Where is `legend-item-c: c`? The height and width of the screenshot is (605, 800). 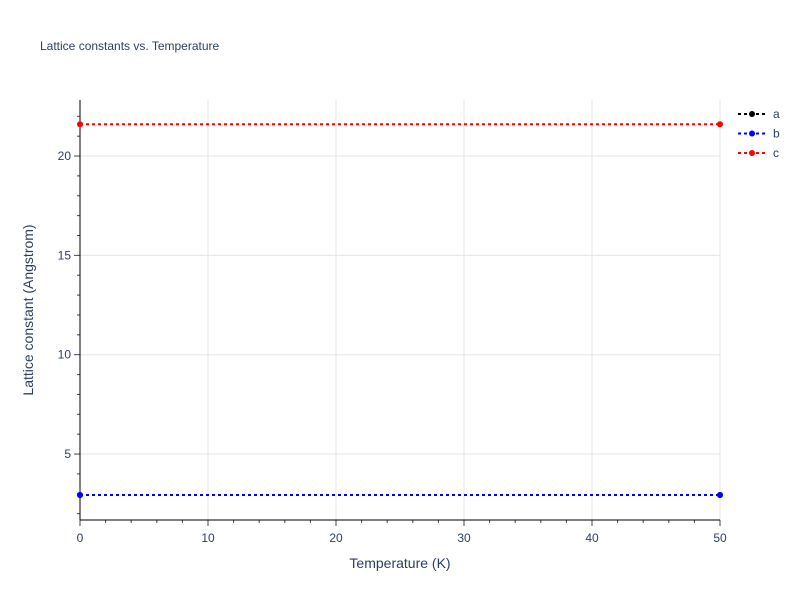
legend-item-c: c is located at coordinates (758, 153).